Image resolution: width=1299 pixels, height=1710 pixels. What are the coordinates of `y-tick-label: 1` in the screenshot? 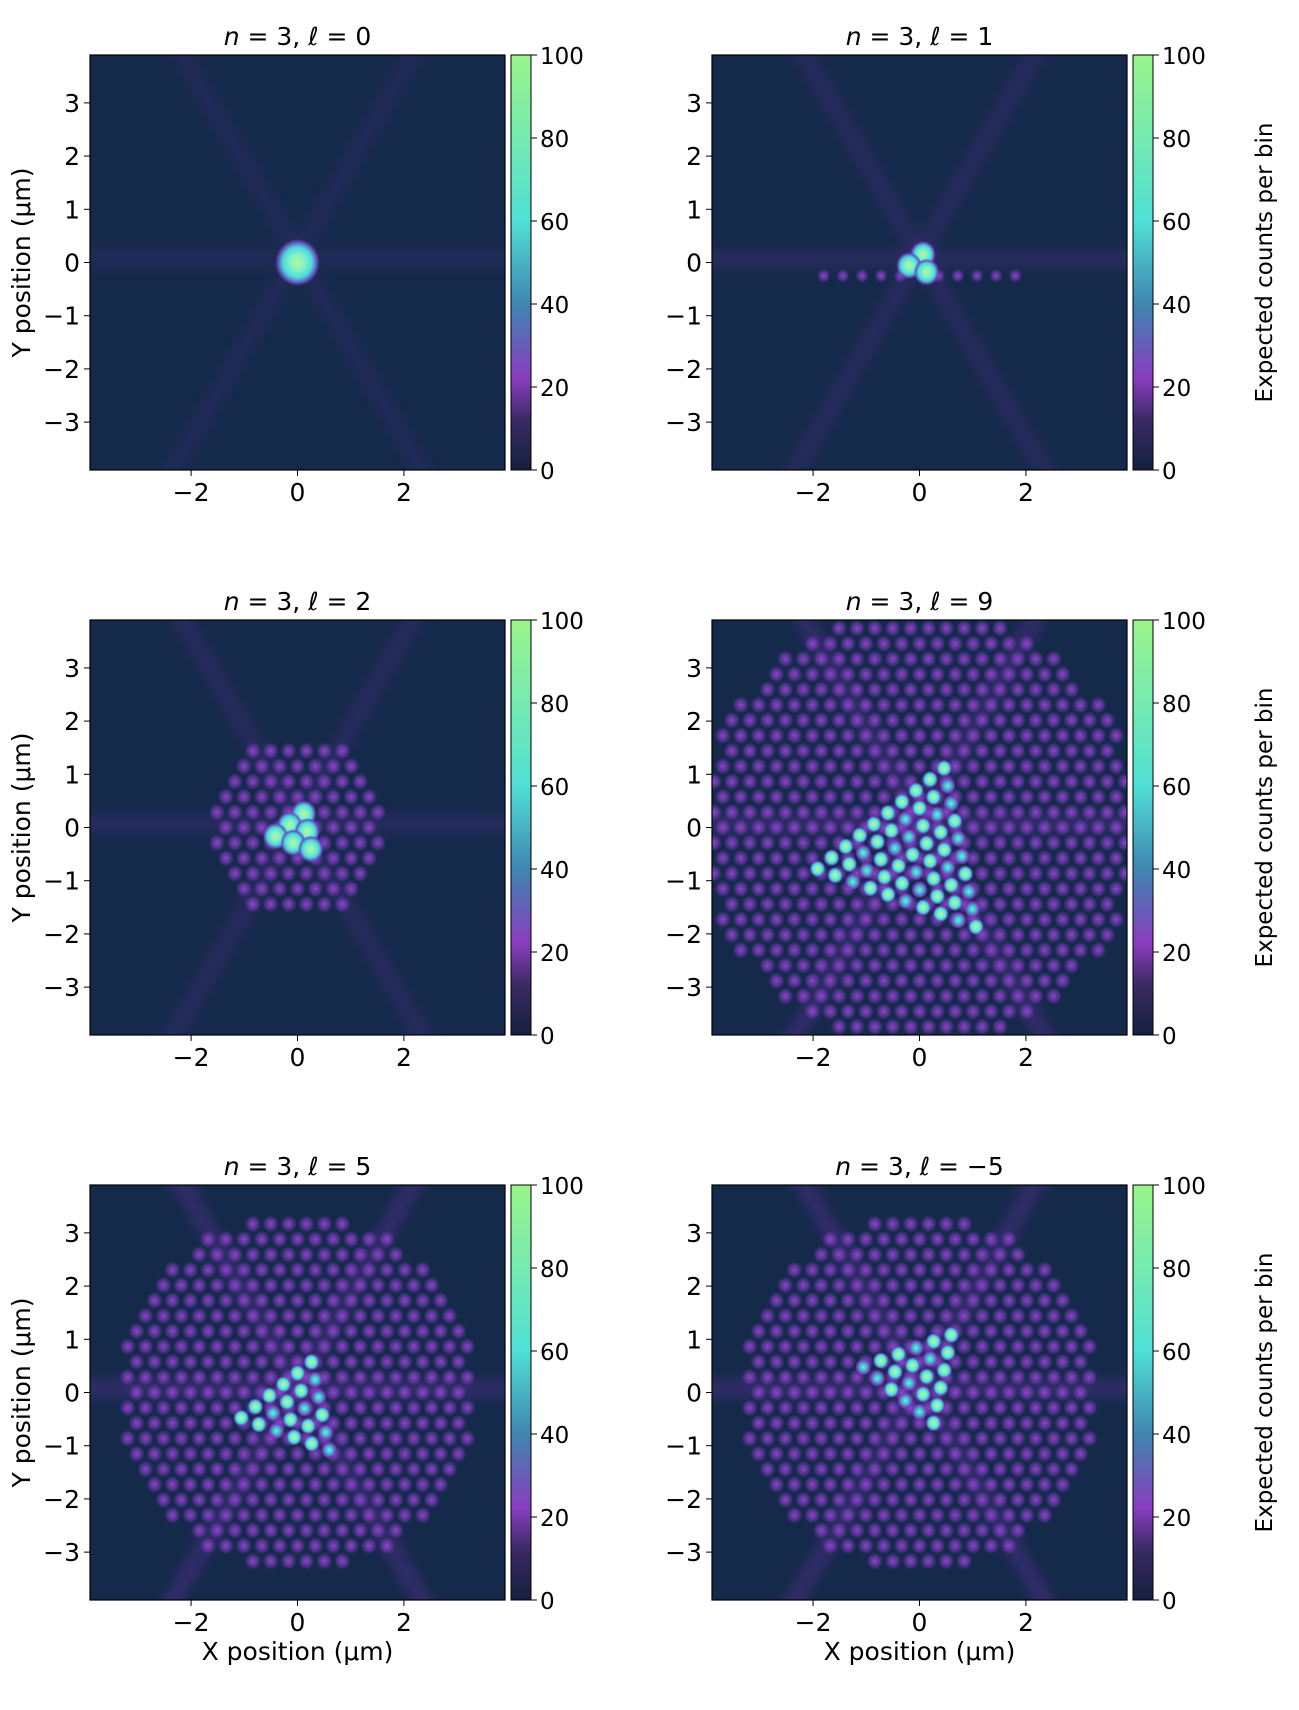 It's located at (72, 1339).